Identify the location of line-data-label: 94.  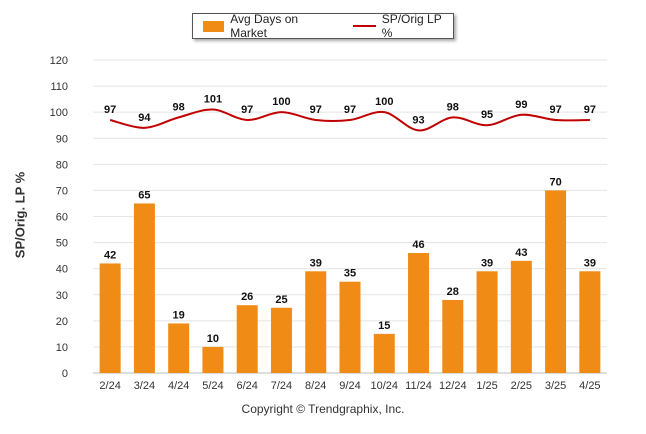
(144, 118).